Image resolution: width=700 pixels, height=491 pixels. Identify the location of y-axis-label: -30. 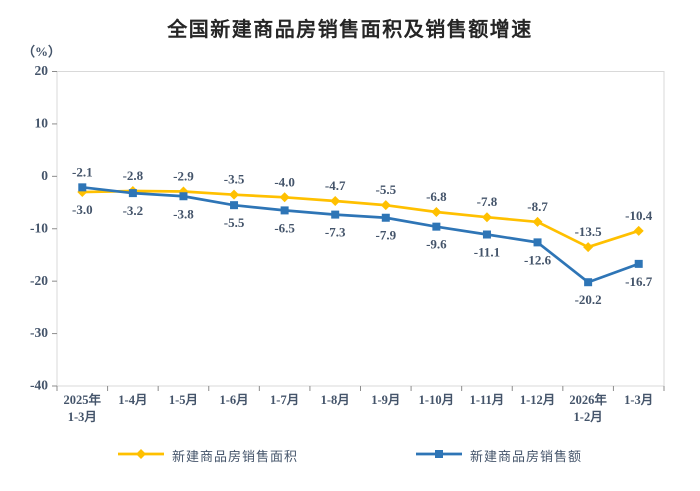
(39, 332).